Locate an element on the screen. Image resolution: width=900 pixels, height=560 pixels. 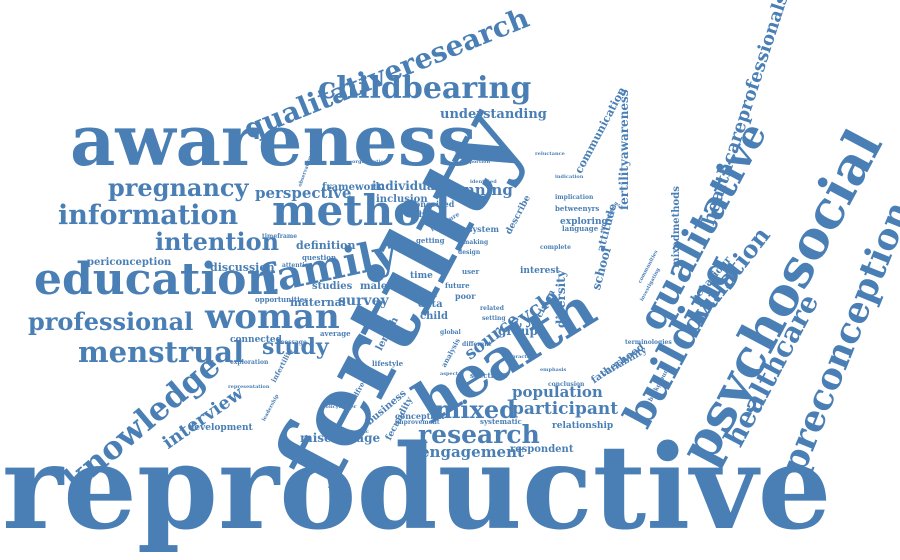
word-diversity: diversity is located at coordinates (561, 299).